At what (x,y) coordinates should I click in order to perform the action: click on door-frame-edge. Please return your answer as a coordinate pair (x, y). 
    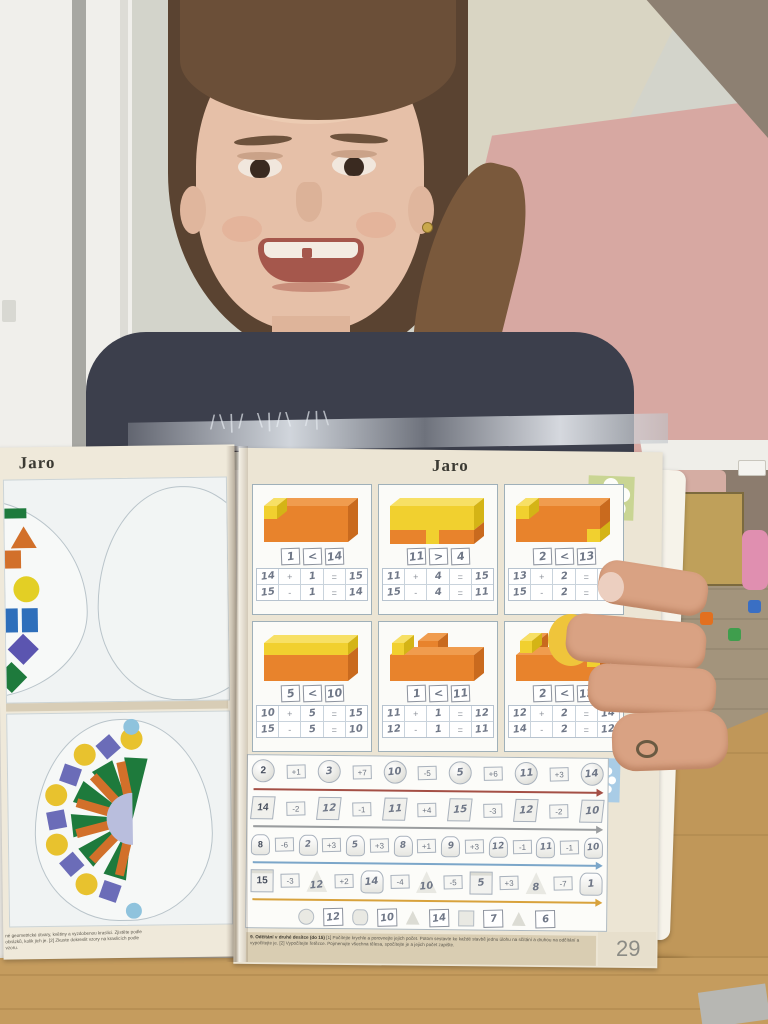
    Looking at the image, I should click on (124, 225).